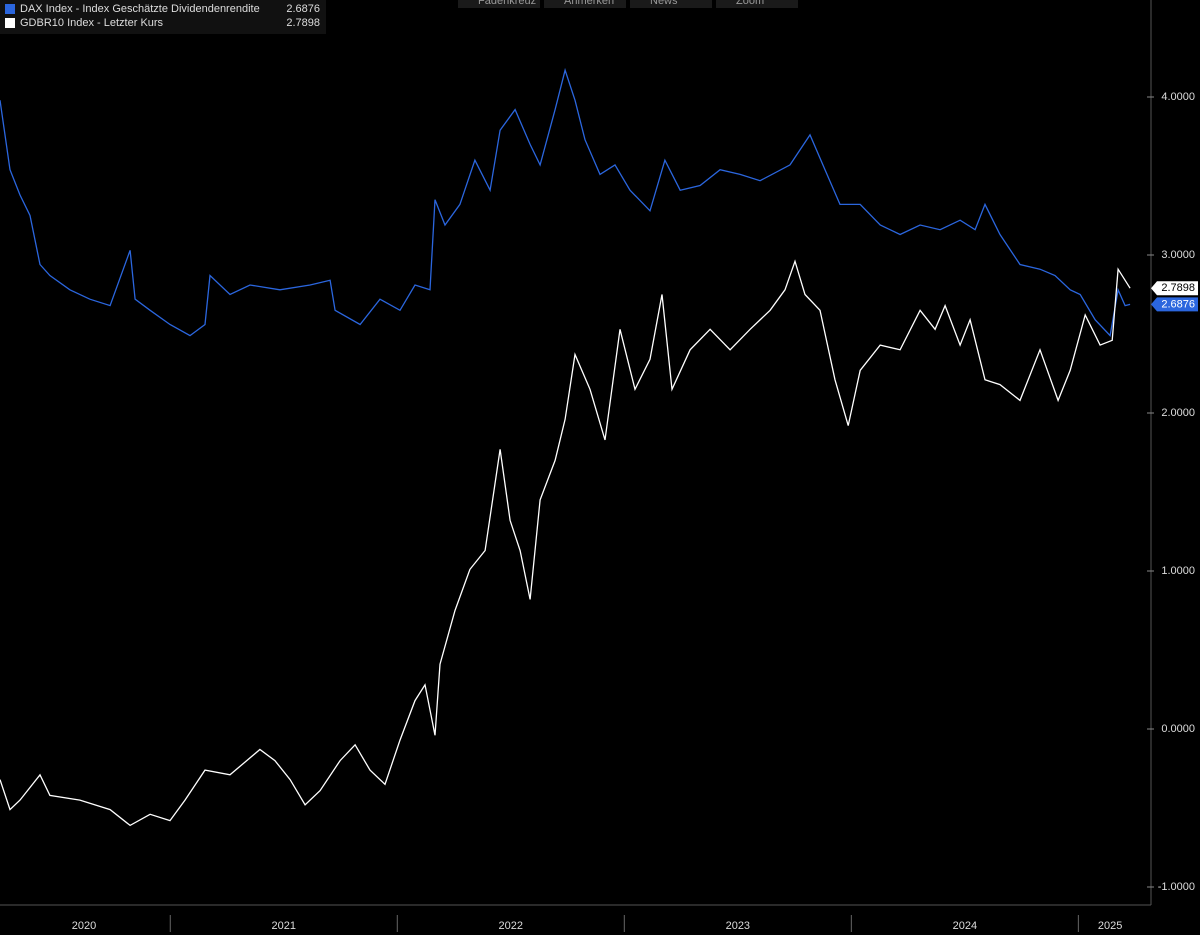 The width and height of the screenshot is (1200, 935). I want to click on legend-box, so click(163, 17).